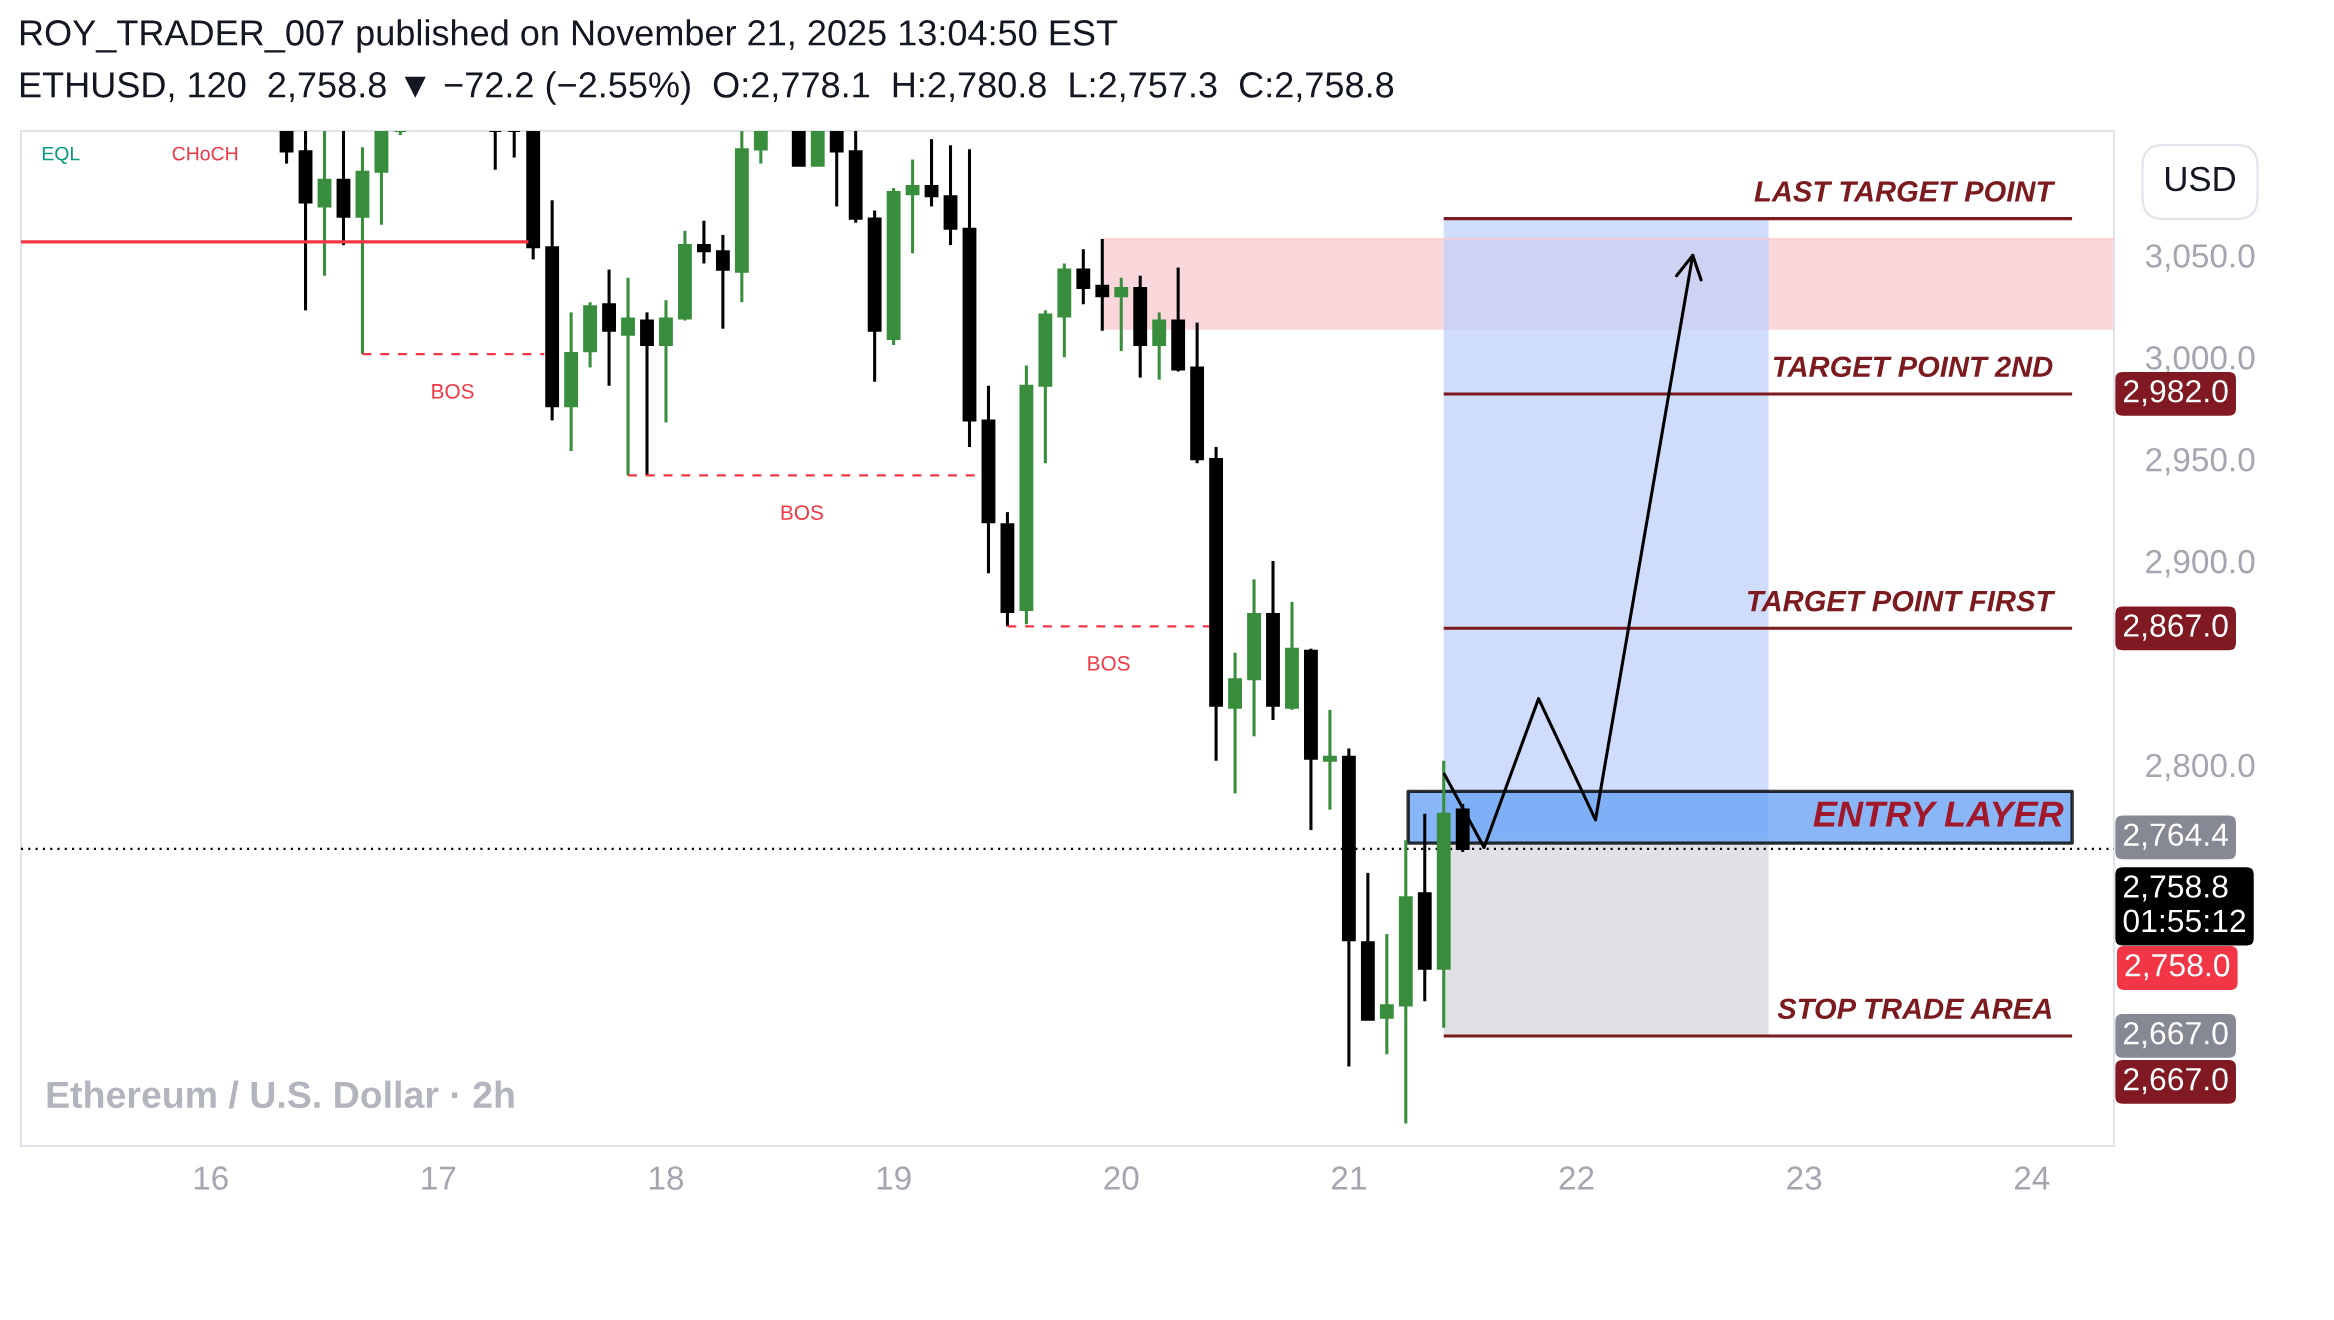 This screenshot has height=1320, width=2334. What do you see at coordinates (2175, 627) in the screenshot?
I see `annotation: 2,867.0` at bounding box center [2175, 627].